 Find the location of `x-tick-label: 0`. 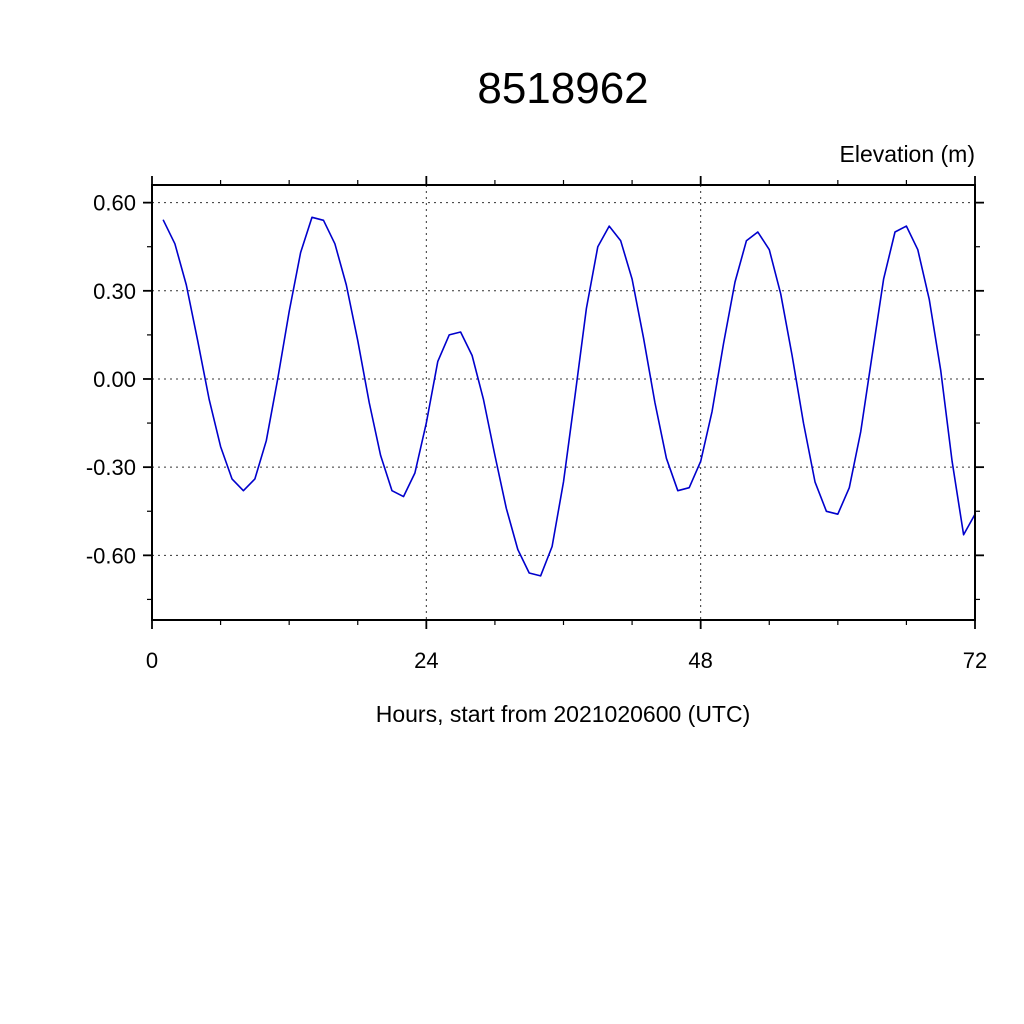

x-tick-label: 0 is located at coordinates (152, 660).